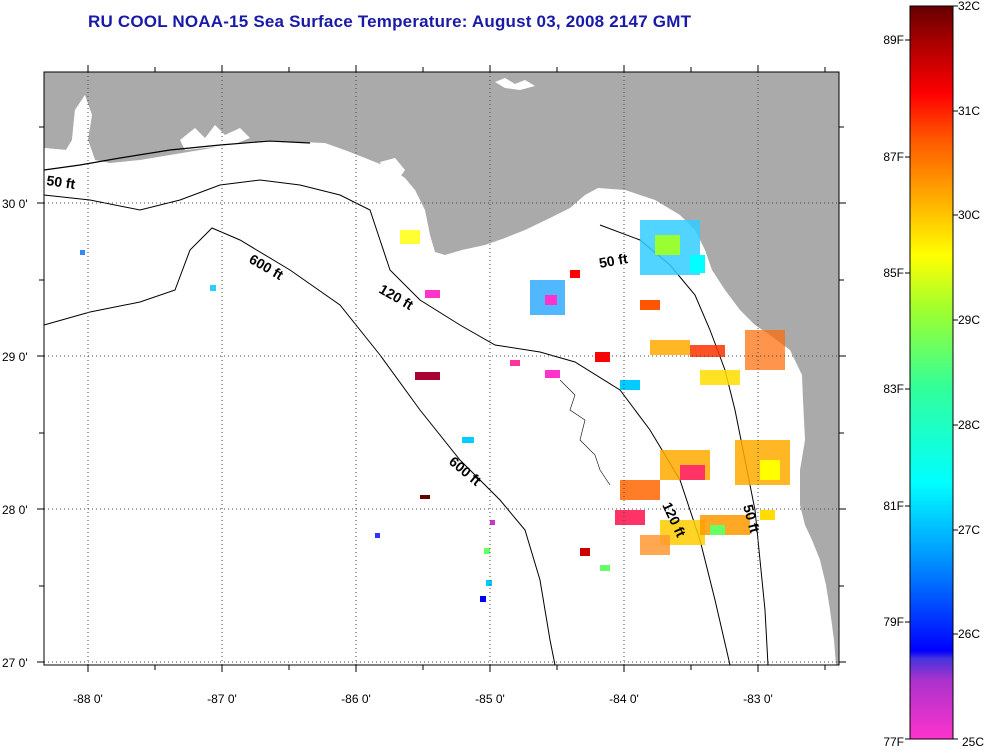 This screenshot has height=754, width=992. What do you see at coordinates (88, 699) in the screenshot?
I see `x-tick-label: -88 0'` at bounding box center [88, 699].